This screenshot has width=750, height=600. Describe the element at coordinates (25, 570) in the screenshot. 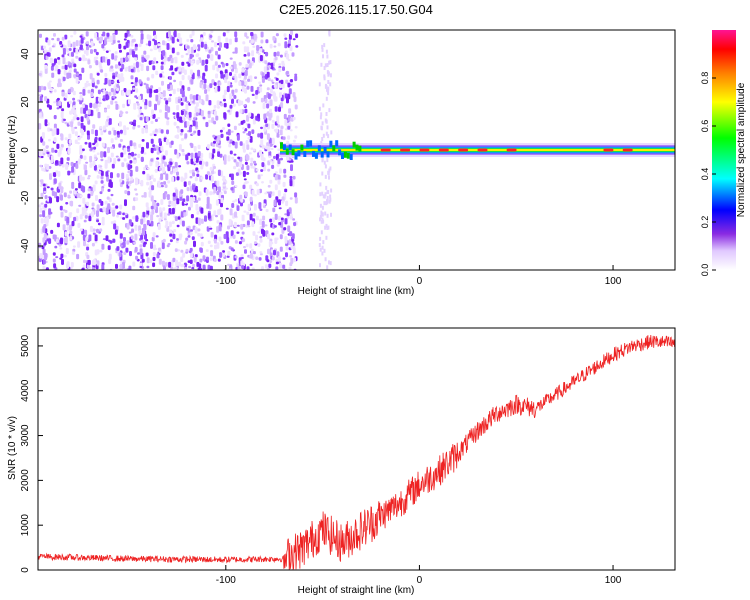

I see `y-tick-label: 0` at that location.